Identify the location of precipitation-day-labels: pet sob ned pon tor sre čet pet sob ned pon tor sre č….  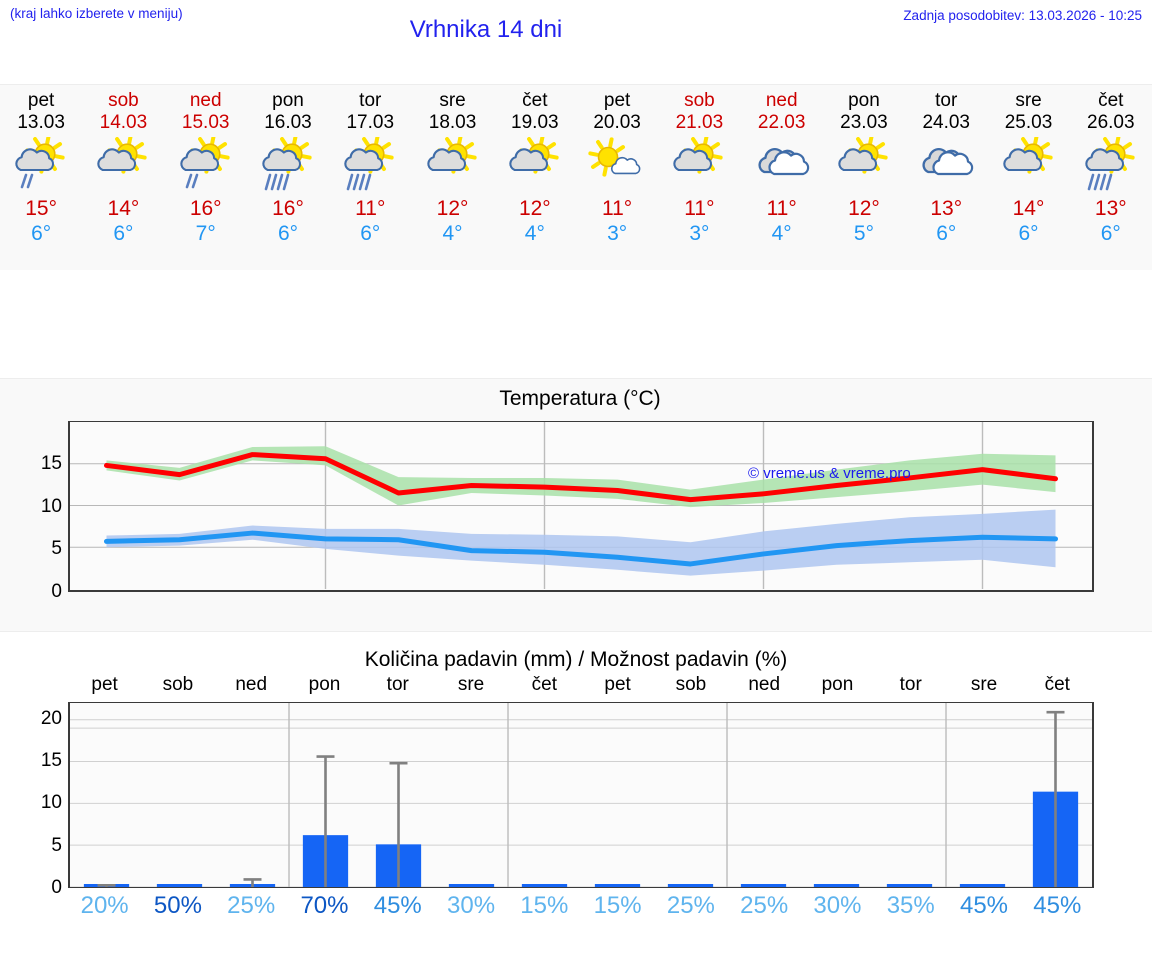
(581, 686).